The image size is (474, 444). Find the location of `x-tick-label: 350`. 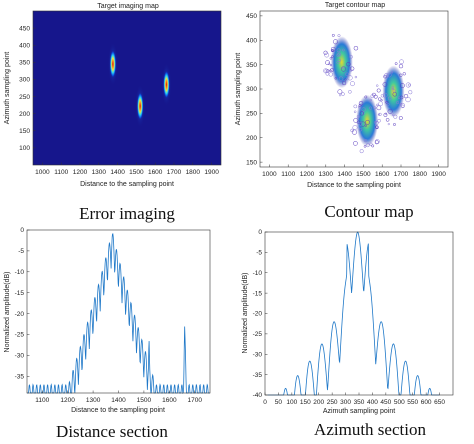

x-tick-label: 350 is located at coordinates (359, 402).